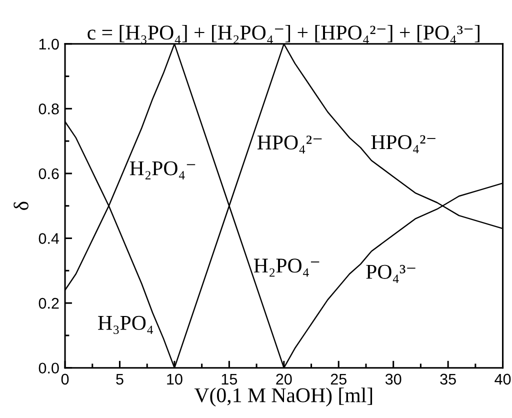 The width and height of the screenshot is (512, 418). What do you see at coordinates (283, 397) in the screenshot?
I see `x-axis-title: V(0,1 M NaOH) [ml]` at bounding box center [283, 397].